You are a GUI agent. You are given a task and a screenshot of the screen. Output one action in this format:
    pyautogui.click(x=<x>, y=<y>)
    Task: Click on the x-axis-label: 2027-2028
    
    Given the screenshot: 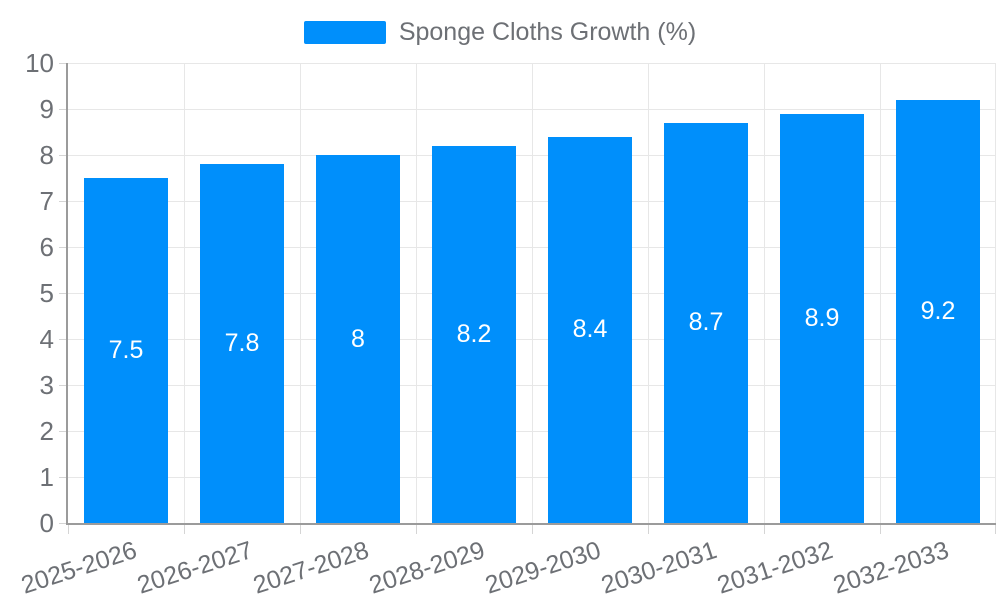 What is the action you would take?
    pyautogui.click(x=311, y=568)
    